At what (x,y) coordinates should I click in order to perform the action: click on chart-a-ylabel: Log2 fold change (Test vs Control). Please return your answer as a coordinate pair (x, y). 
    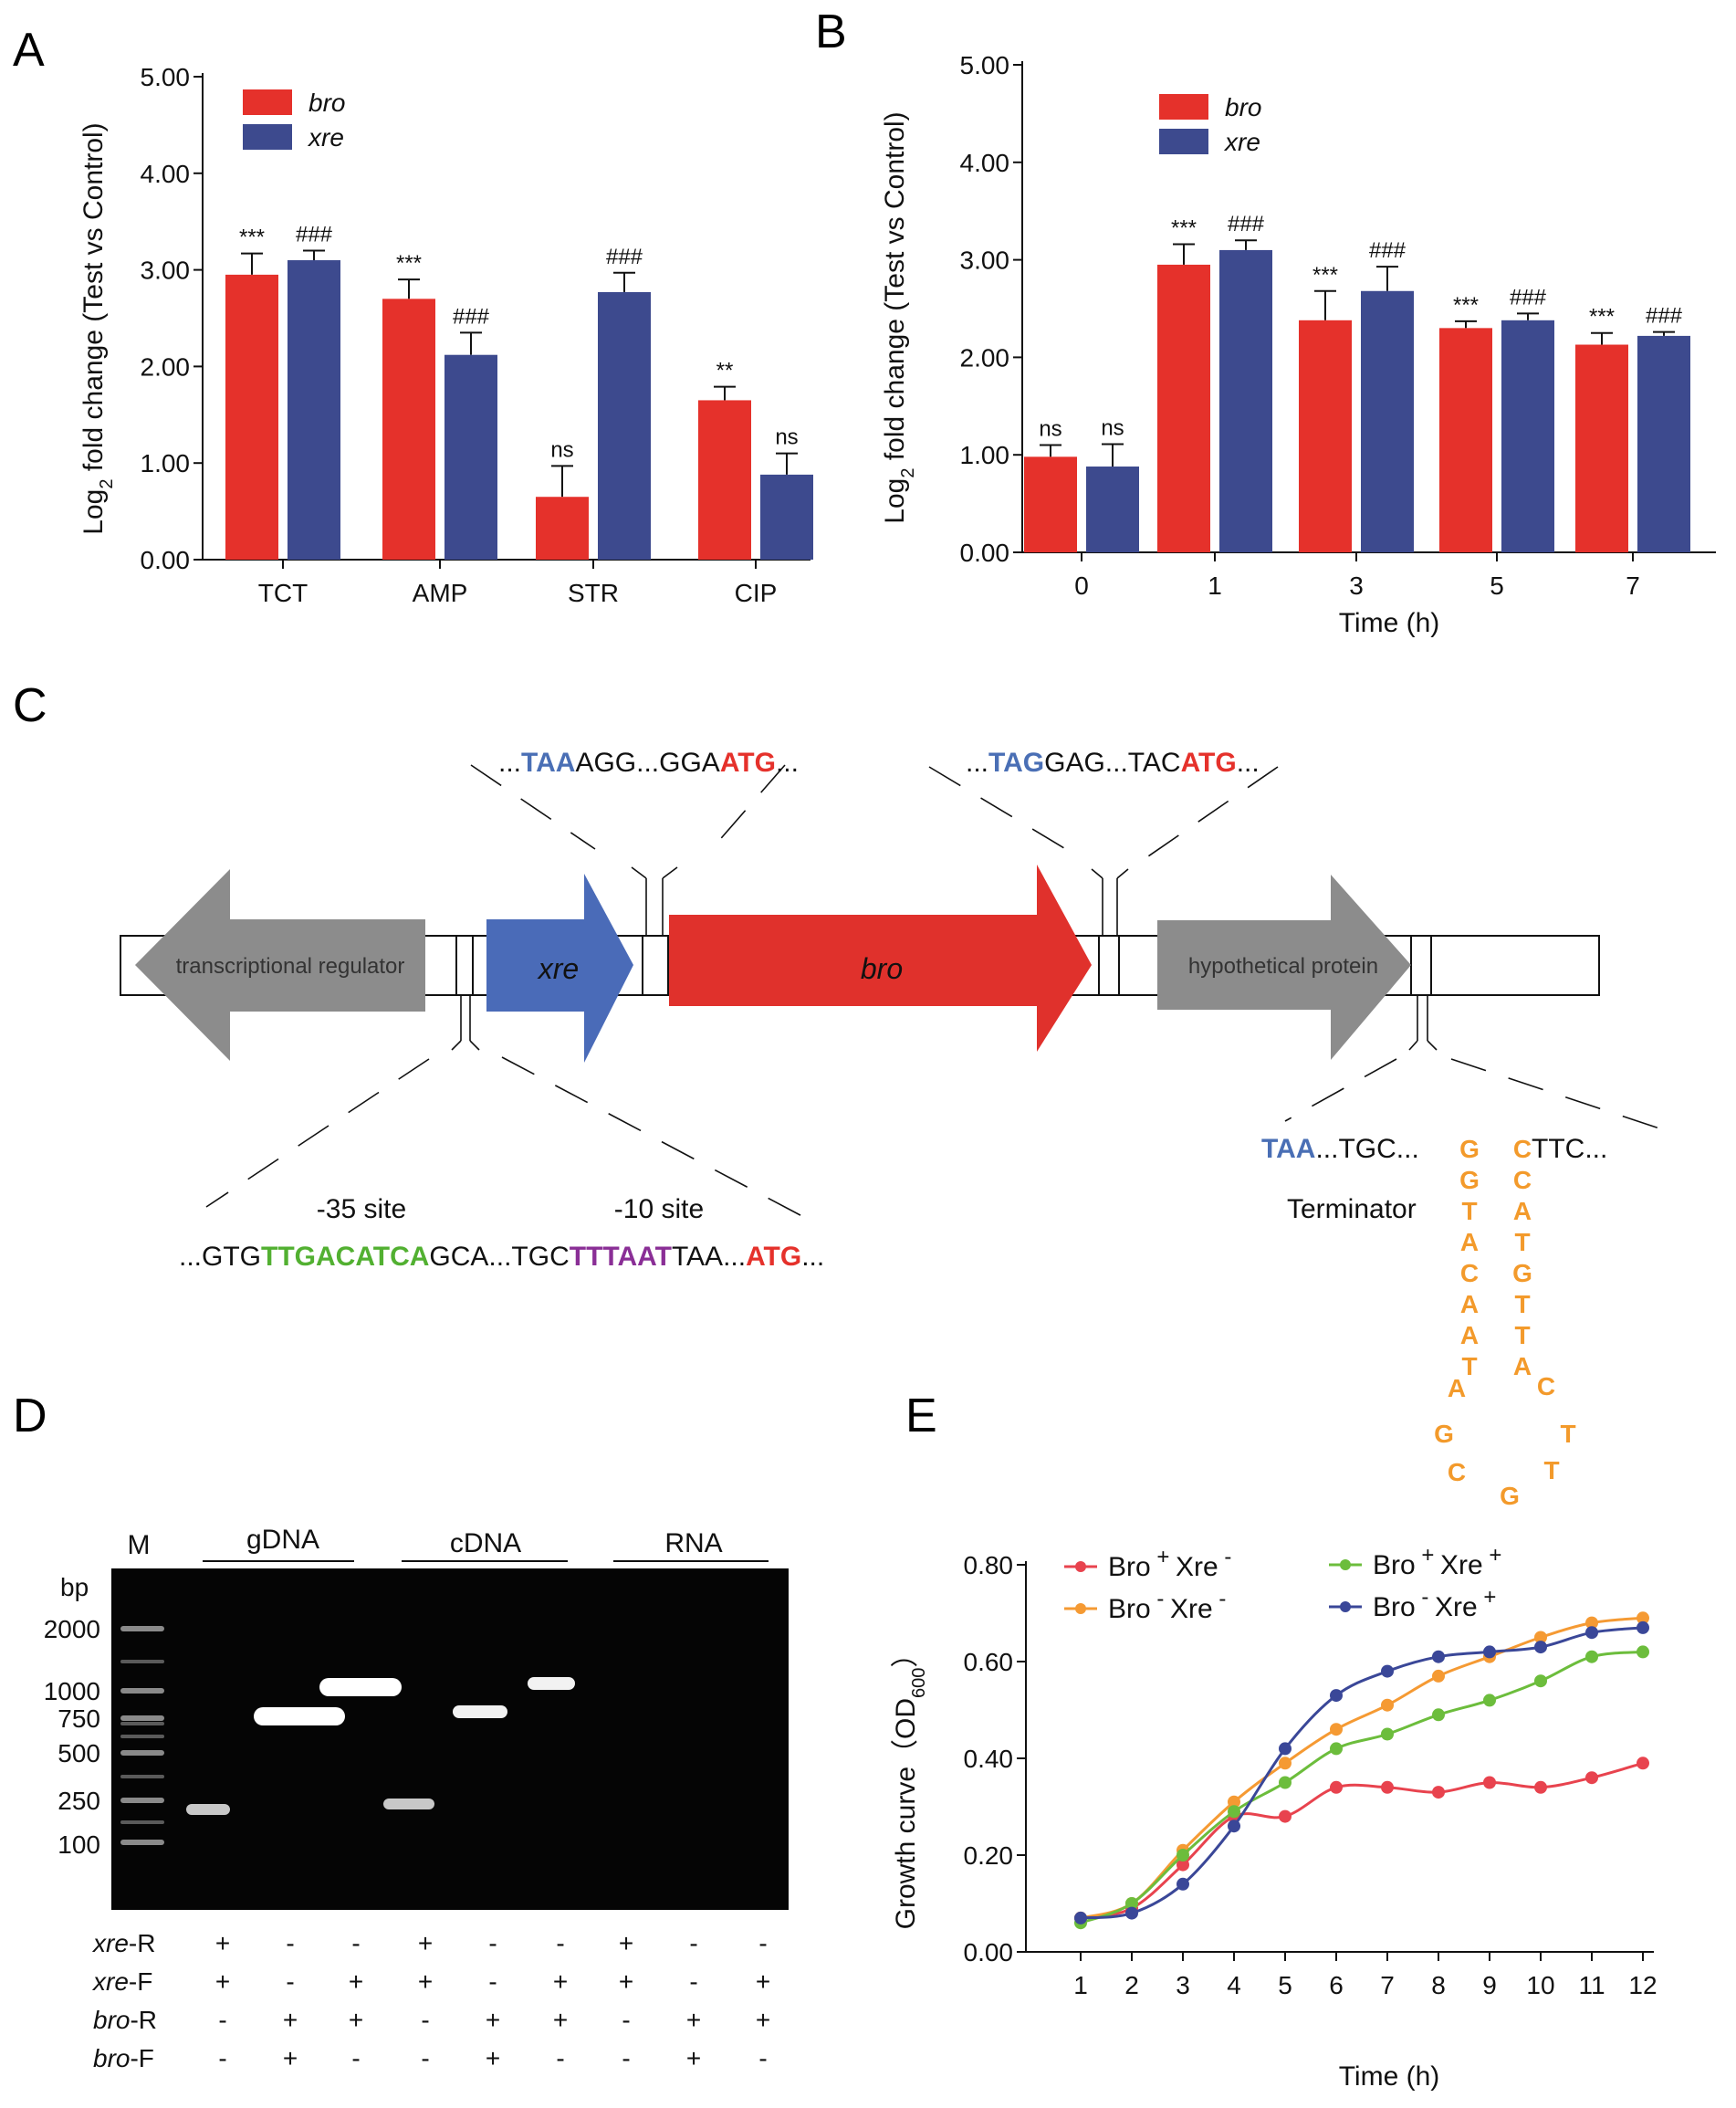
    Looking at the image, I should click on (97, 328).